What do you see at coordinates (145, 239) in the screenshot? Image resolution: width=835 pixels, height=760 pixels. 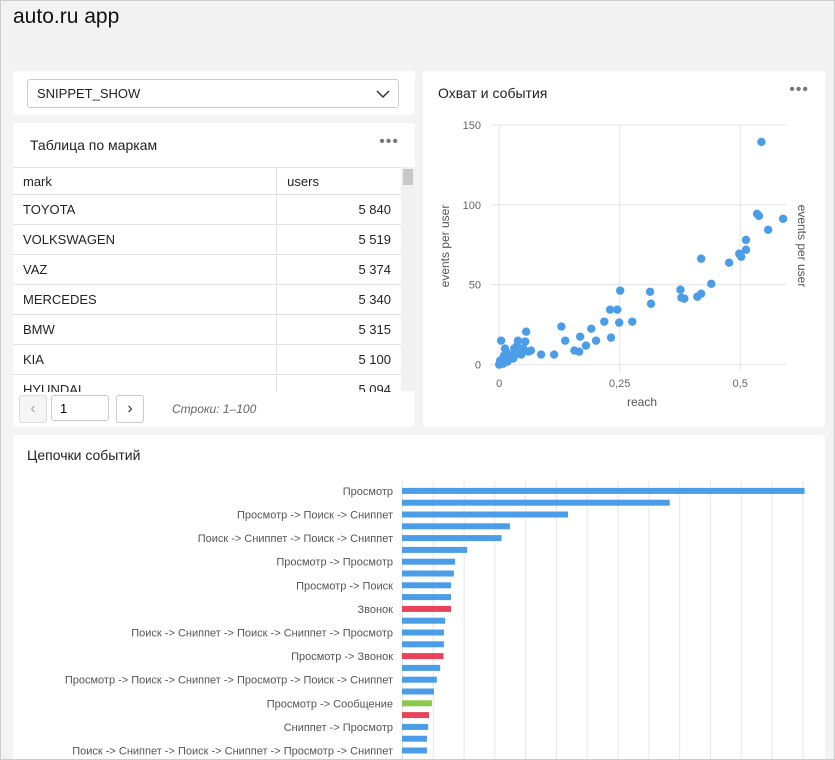 I see `table-cell: VOLKSWAGEN` at bounding box center [145, 239].